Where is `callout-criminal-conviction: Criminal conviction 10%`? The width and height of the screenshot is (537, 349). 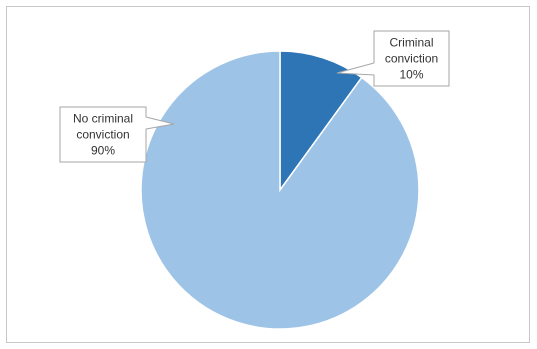
callout-criminal-conviction: Criminal conviction 10% is located at coordinates (393, 58).